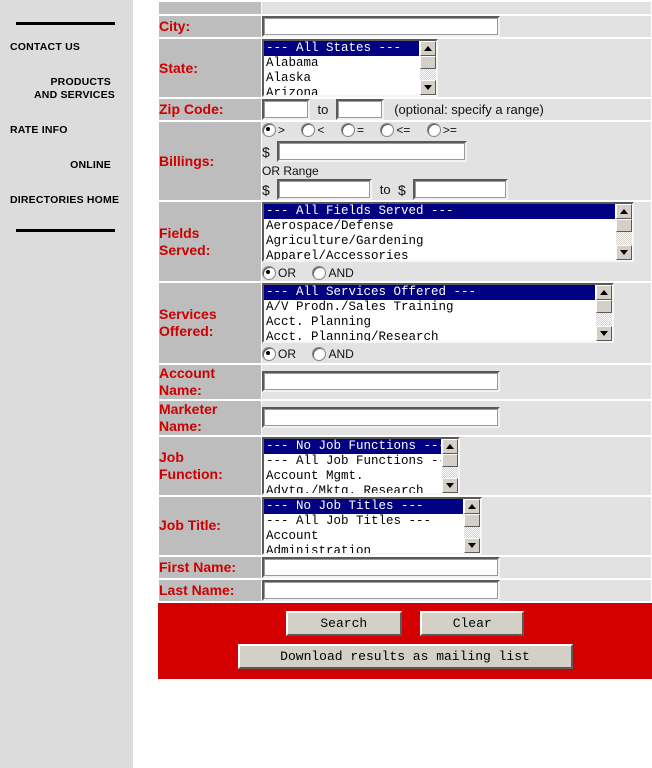 Image resolution: width=652 pixels, height=768 pixels. Describe the element at coordinates (210, 465) in the screenshot. I see `label-job-function: Job Function:` at that location.